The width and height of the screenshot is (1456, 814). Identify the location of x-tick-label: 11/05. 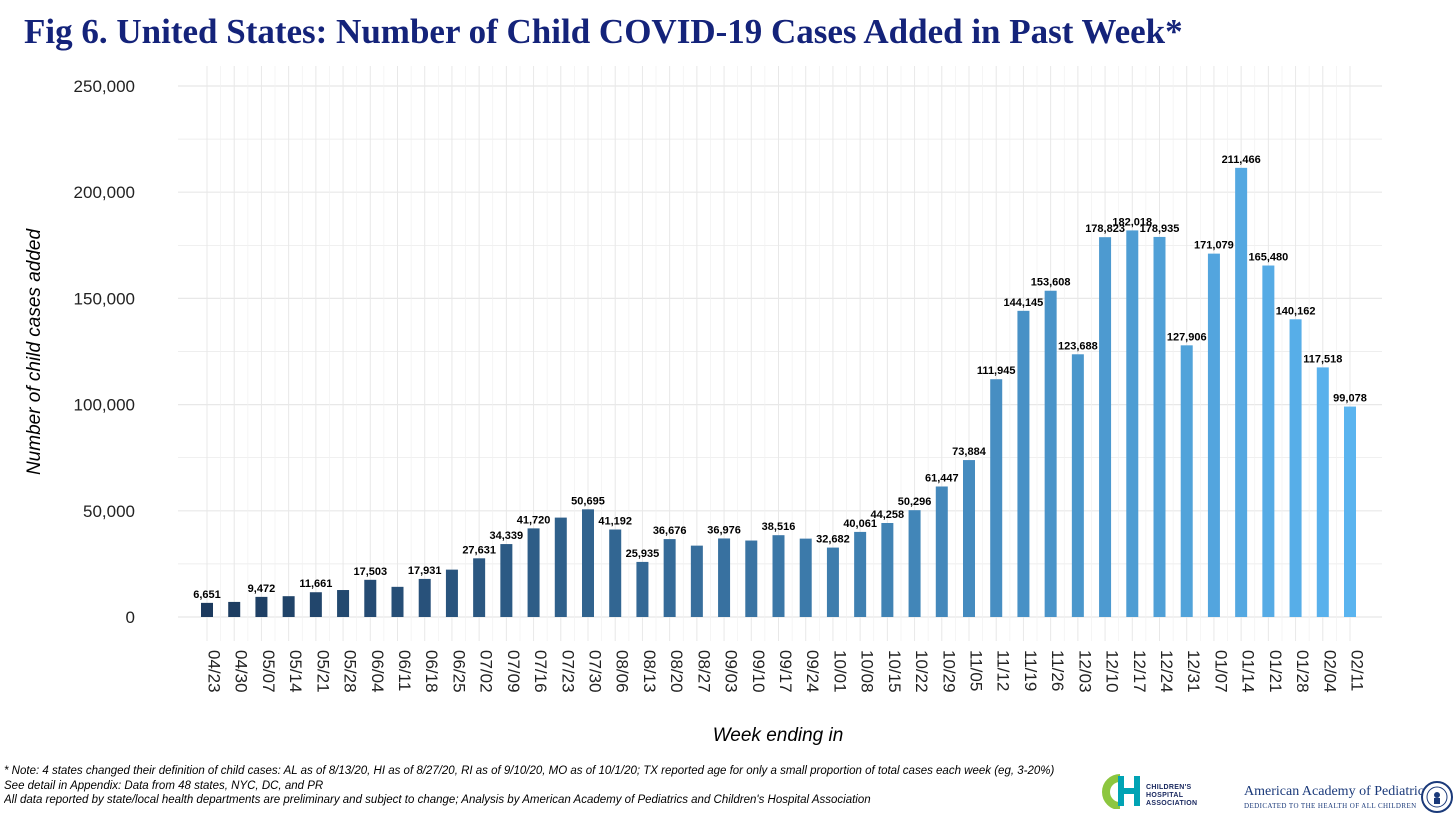
(976, 670).